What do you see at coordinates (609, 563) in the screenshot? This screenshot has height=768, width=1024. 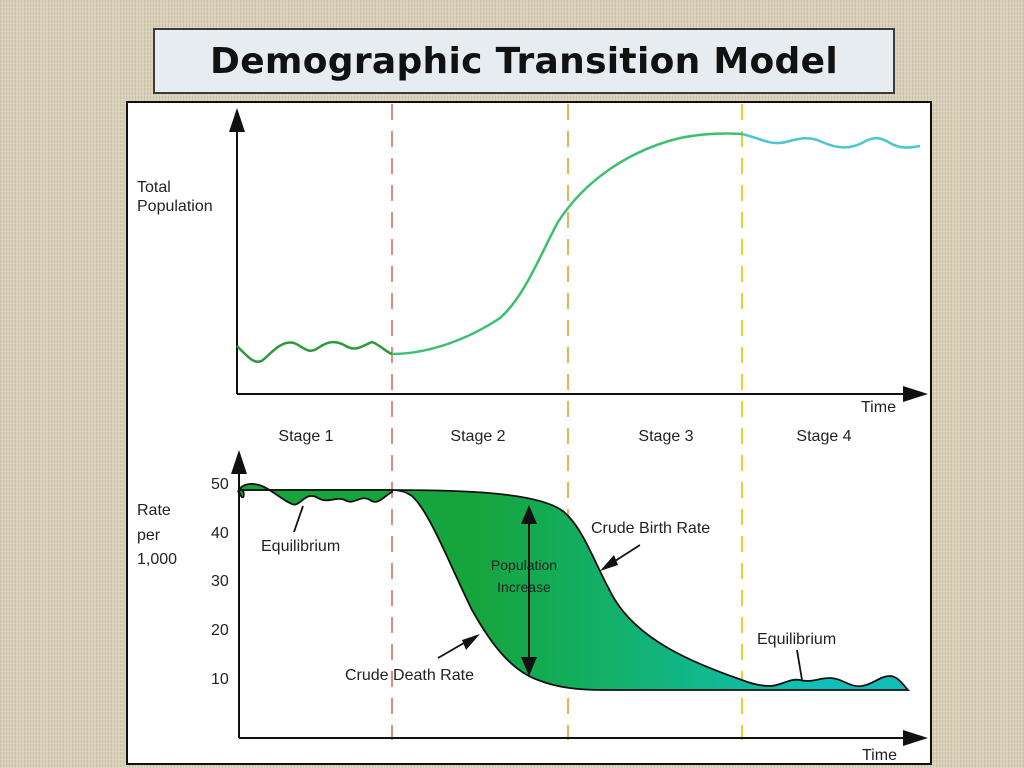 I see `crude-birth-rate-arrowhead` at bounding box center [609, 563].